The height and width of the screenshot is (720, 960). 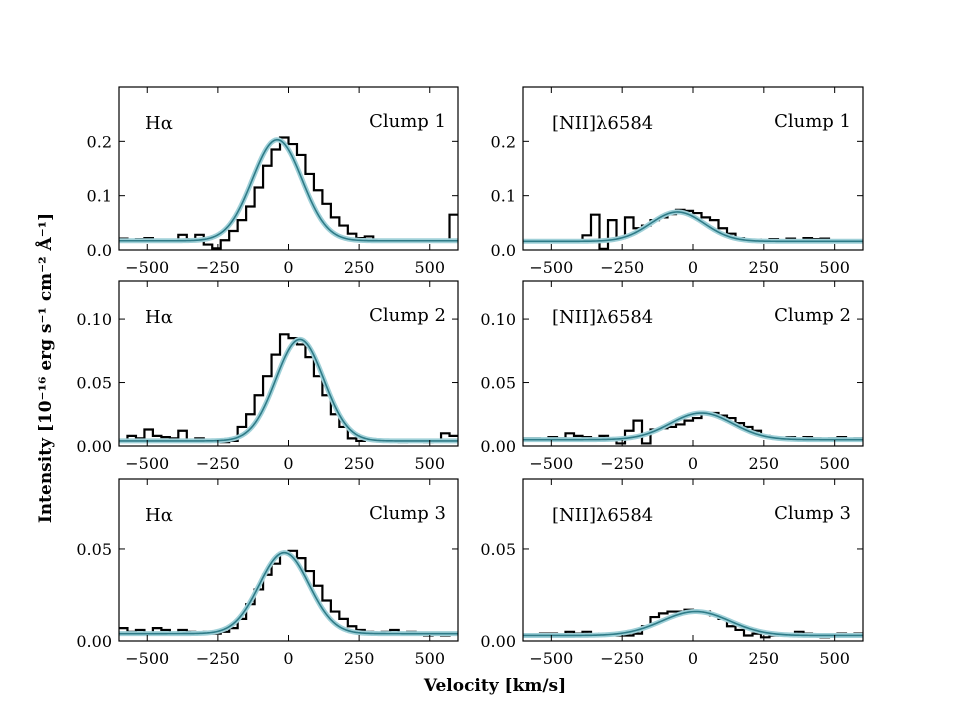 I want to click on panel-1: −500 −250 0 250 500 0.0 0.1 0.2 Hα Clump 1, so click(x=273, y=181).